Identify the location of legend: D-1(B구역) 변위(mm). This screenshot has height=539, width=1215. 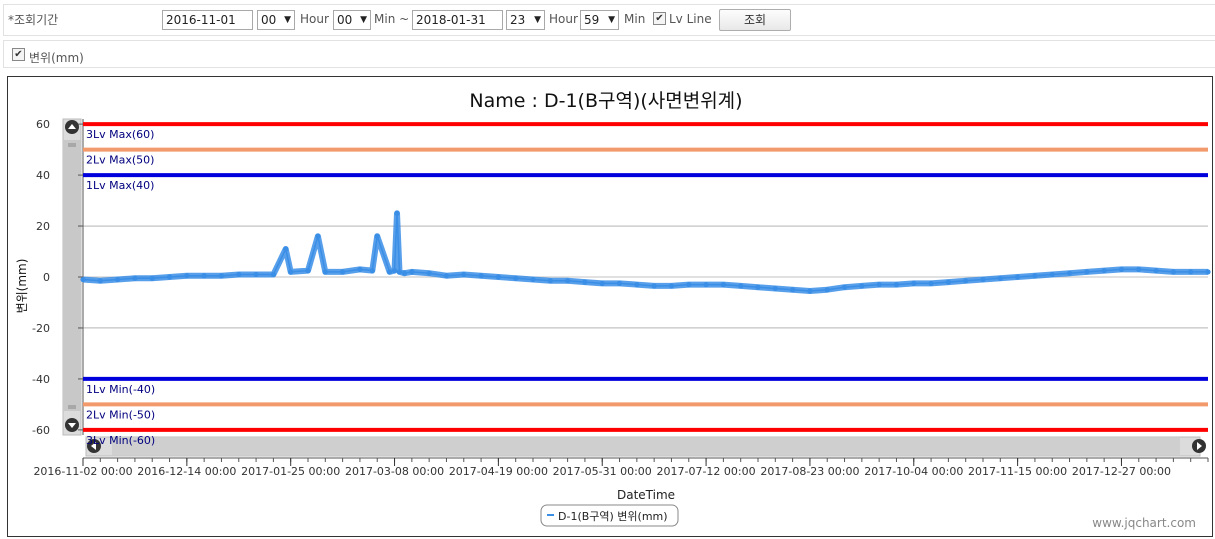
(609, 515).